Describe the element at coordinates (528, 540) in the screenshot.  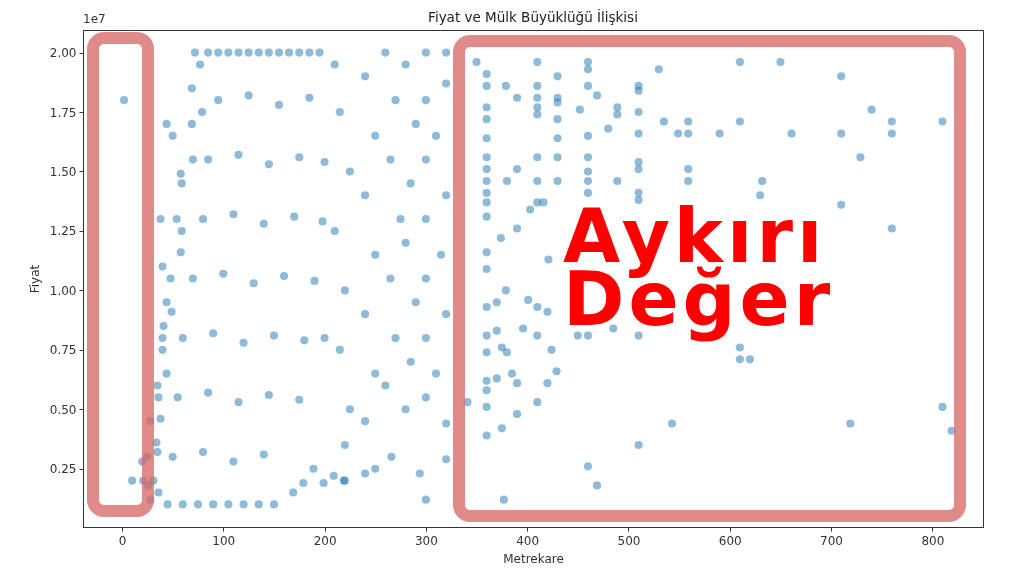
I see `x-tick-label: 400` at that location.